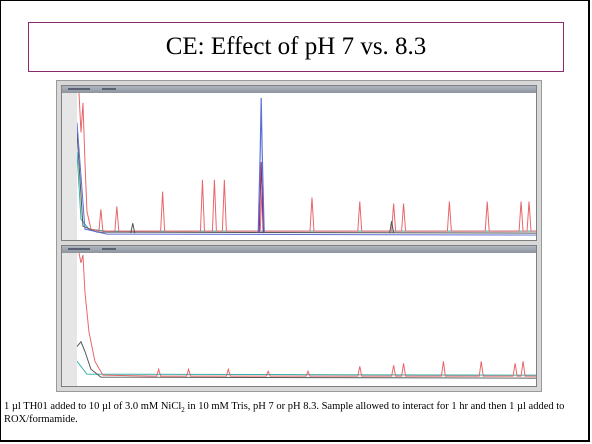 The width and height of the screenshot is (592, 444). I want to click on caption-text-1: 1 µl TH01 added to 10 µl of 3.0 mM NiCl, so click(93, 406).